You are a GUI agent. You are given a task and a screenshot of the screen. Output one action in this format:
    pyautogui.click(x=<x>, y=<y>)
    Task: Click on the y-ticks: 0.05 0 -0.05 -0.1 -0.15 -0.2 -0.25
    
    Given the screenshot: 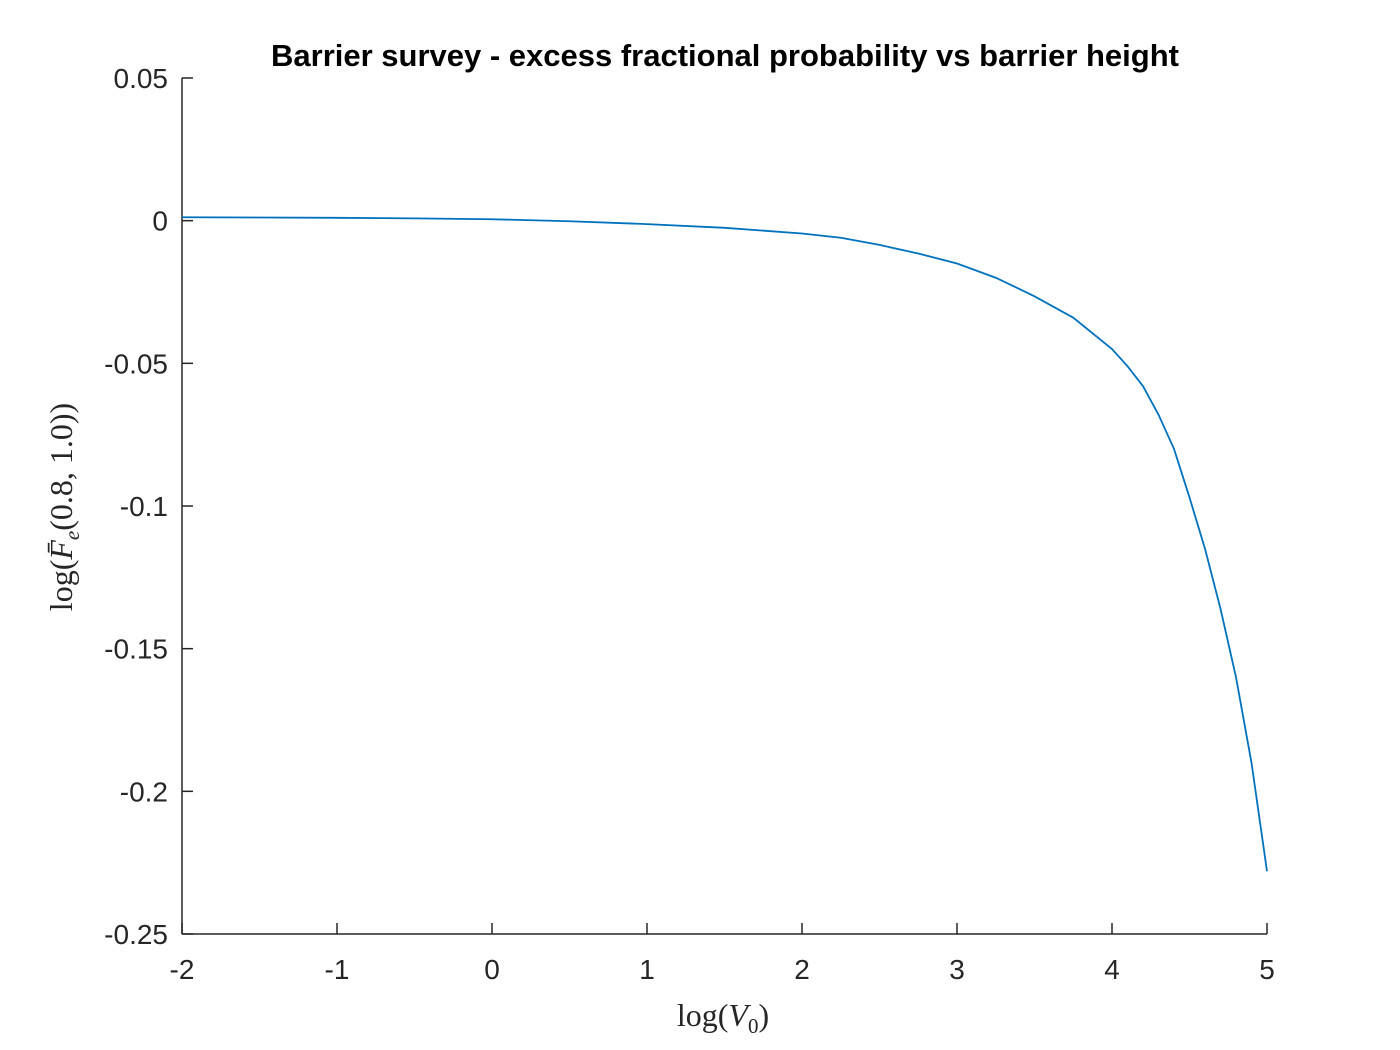 What is the action you would take?
    pyautogui.click(x=148, y=506)
    